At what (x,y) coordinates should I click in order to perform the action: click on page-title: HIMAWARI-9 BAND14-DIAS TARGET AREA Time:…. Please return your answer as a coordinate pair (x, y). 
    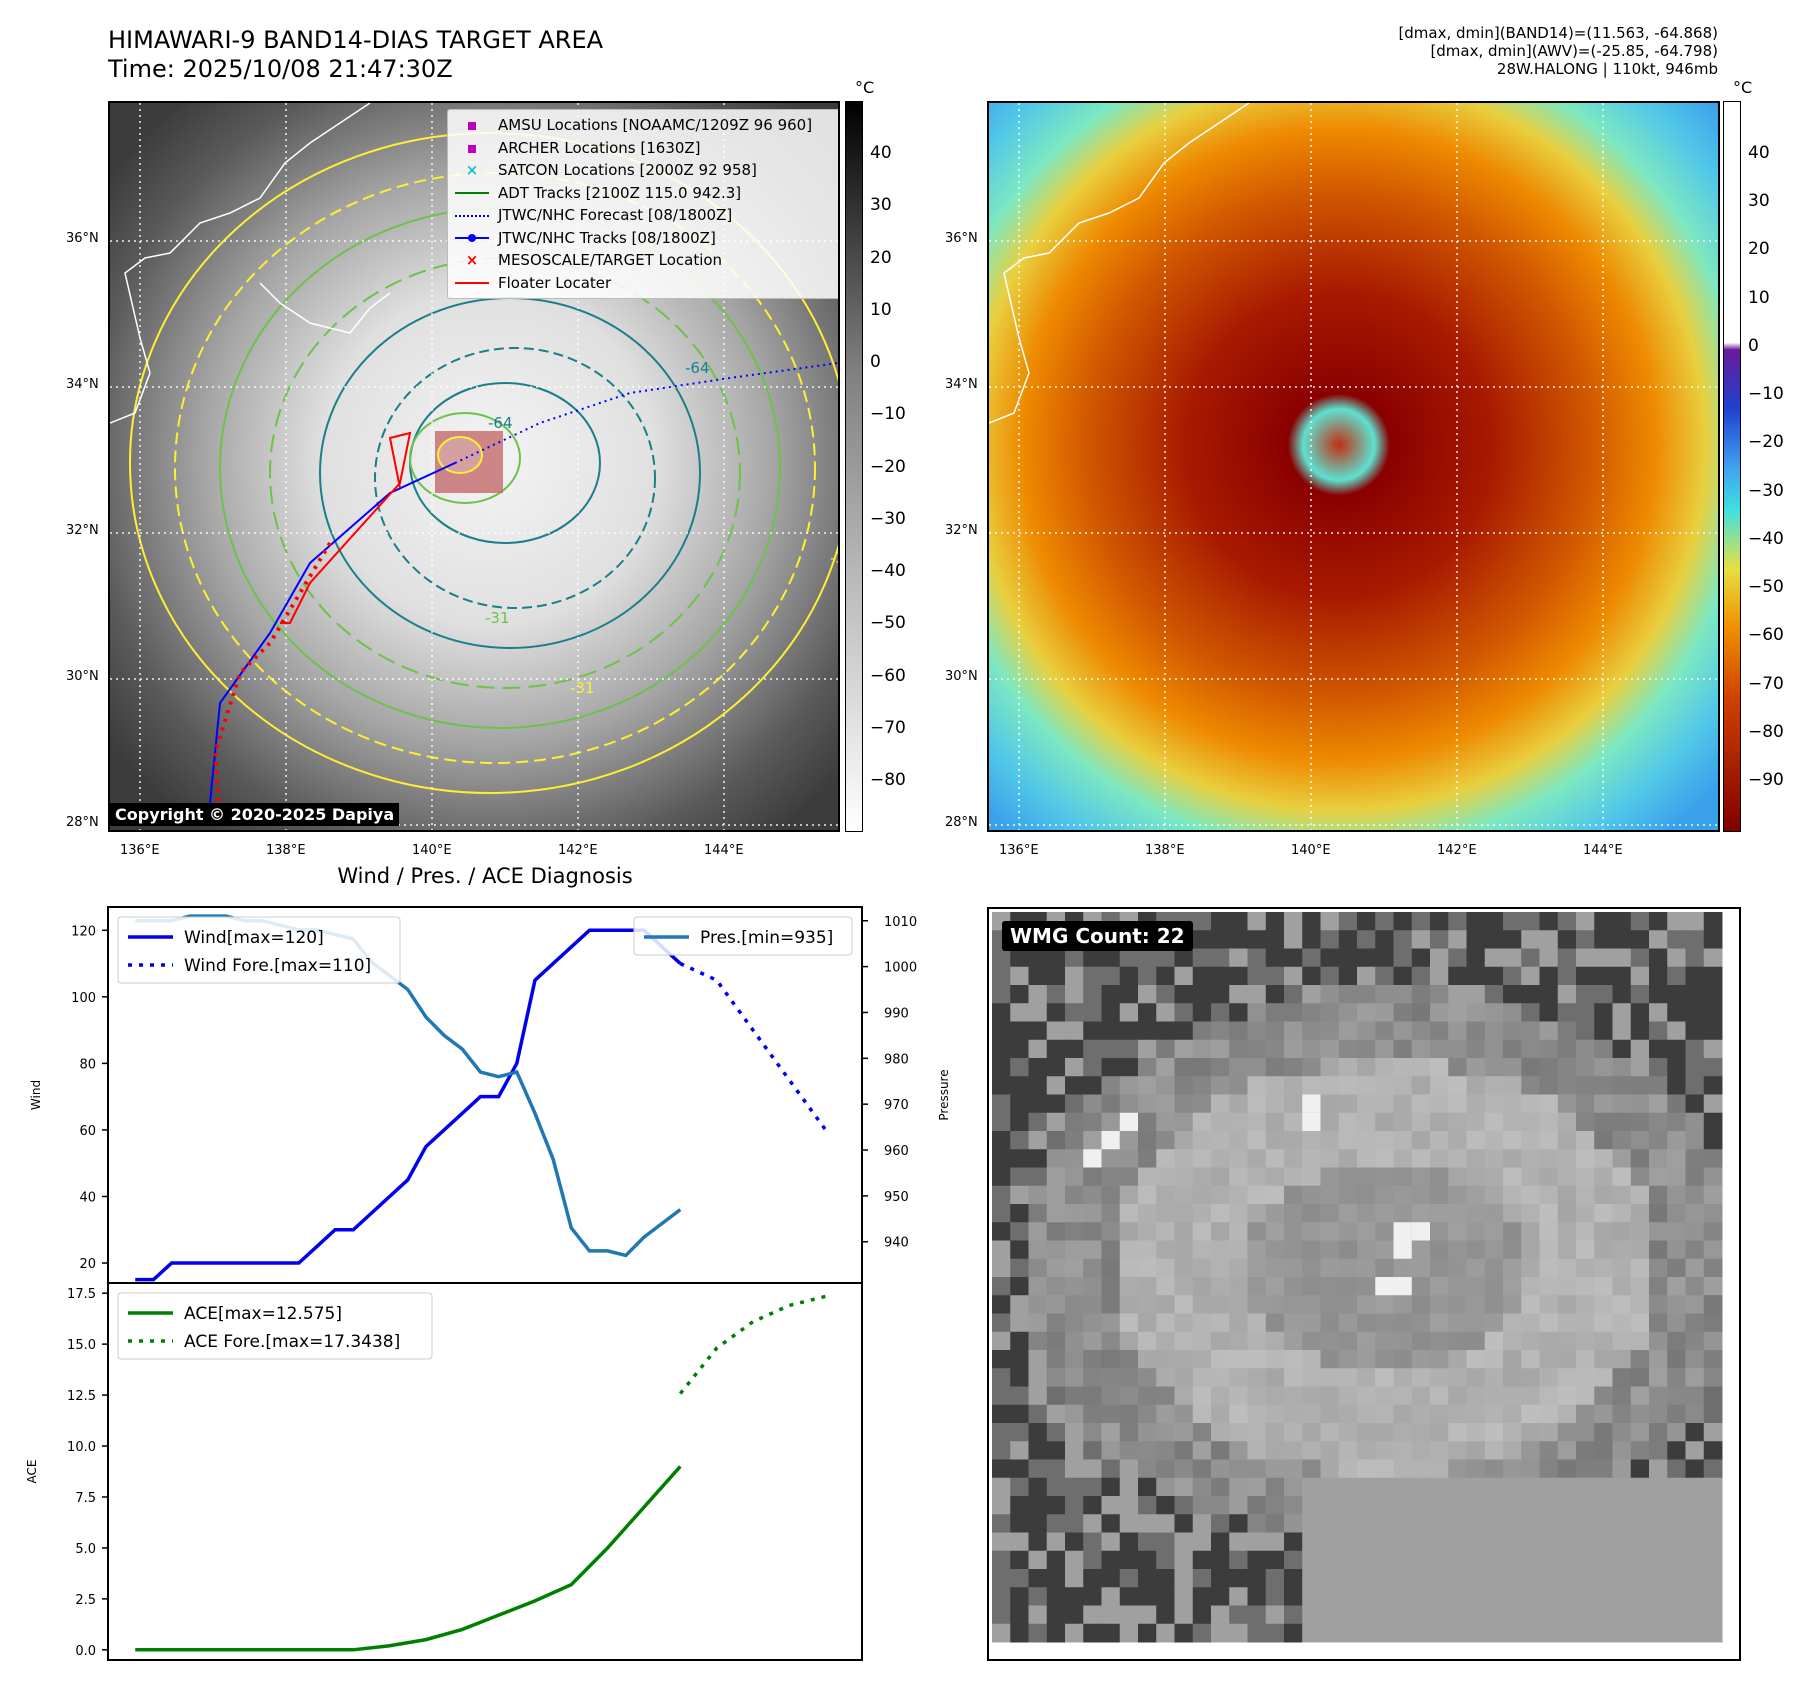
    Looking at the image, I should click on (355, 55).